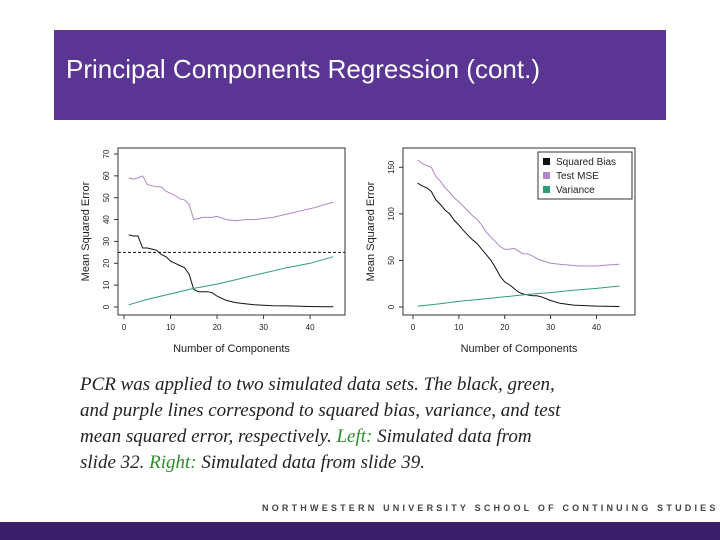 This screenshot has width=720, height=540. Describe the element at coordinates (577, 176) in the screenshot. I see `legend-label-mse: Test MSE` at that location.